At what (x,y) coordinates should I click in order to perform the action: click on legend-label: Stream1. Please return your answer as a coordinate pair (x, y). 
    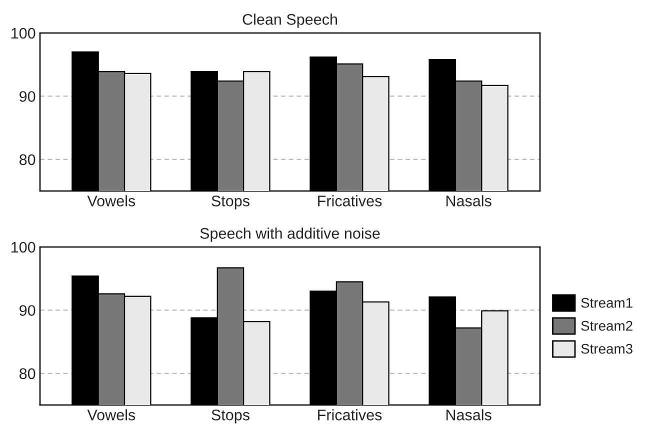
    Looking at the image, I should click on (606, 303).